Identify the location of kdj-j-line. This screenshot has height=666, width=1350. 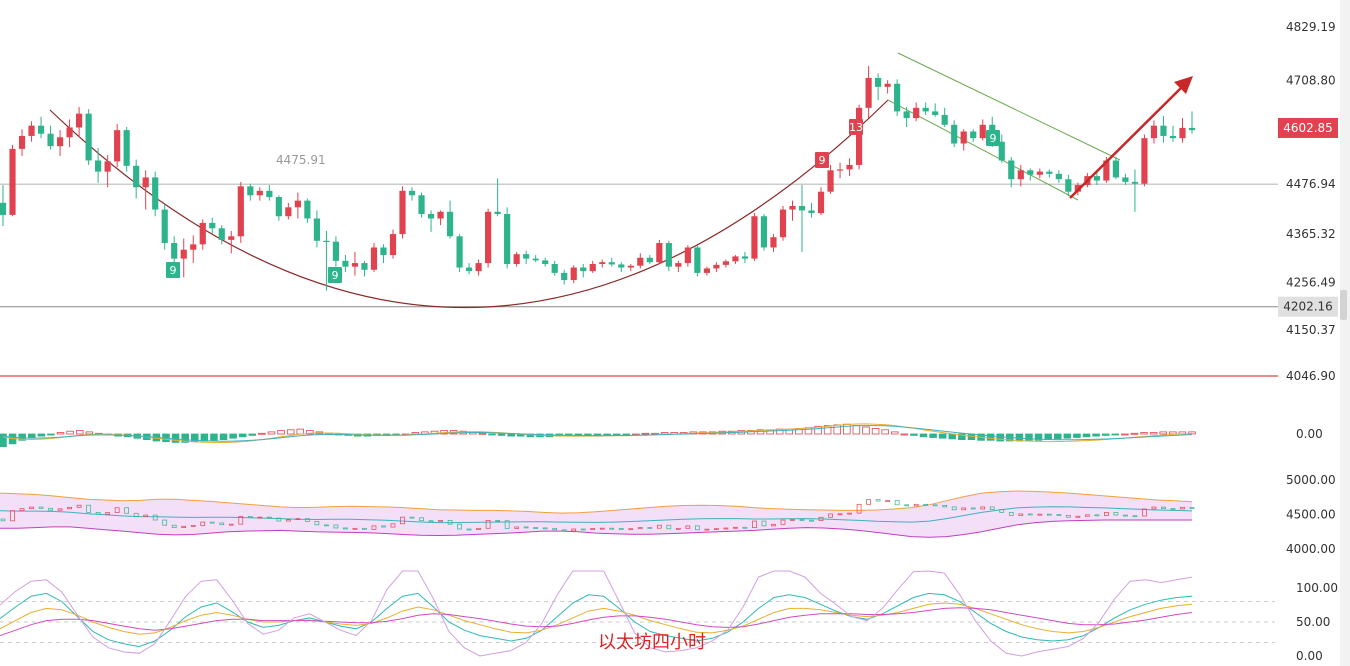
(596, 622).